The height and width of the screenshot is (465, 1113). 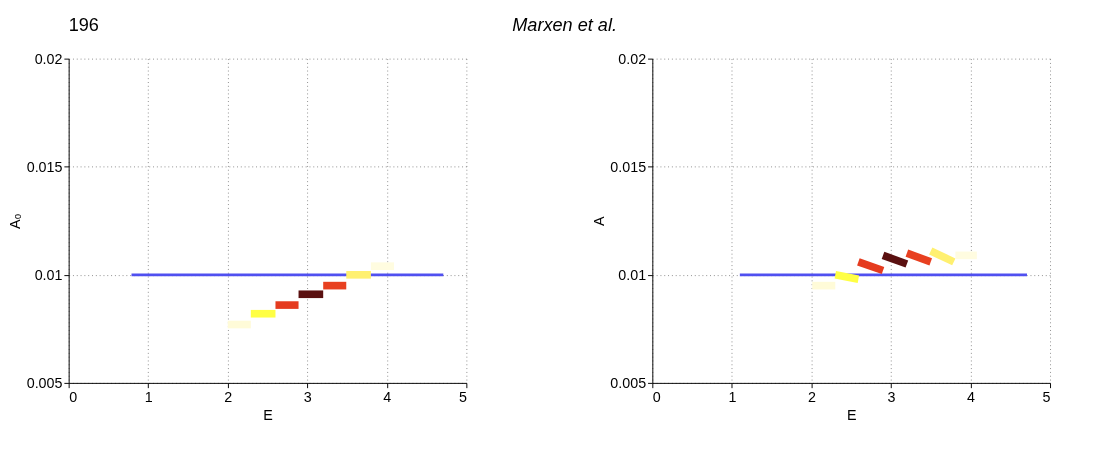 I want to click on y-axis-title: A₀, so click(x=14, y=221).